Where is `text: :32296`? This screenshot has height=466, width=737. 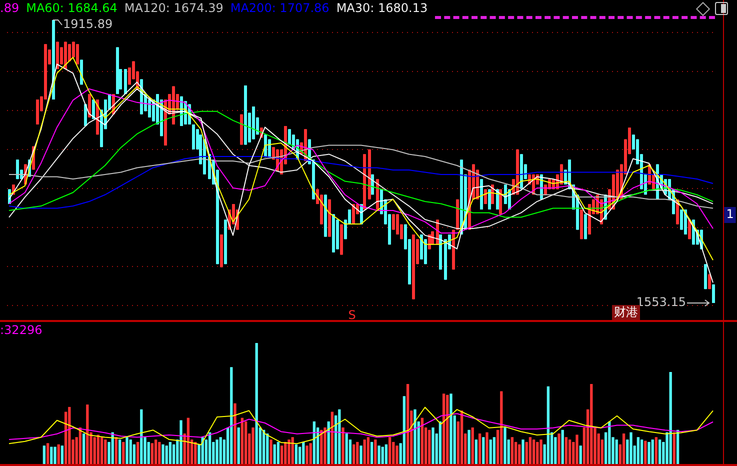 text: :32296 is located at coordinates (21, 330).